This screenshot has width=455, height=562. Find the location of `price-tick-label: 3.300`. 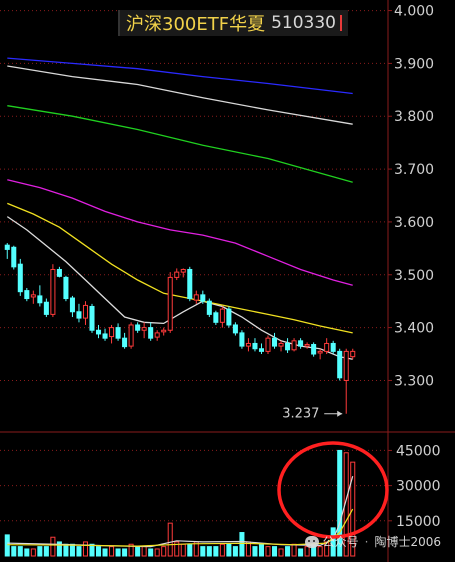

price-tick-label: 3.300 is located at coordinates (414, 381).